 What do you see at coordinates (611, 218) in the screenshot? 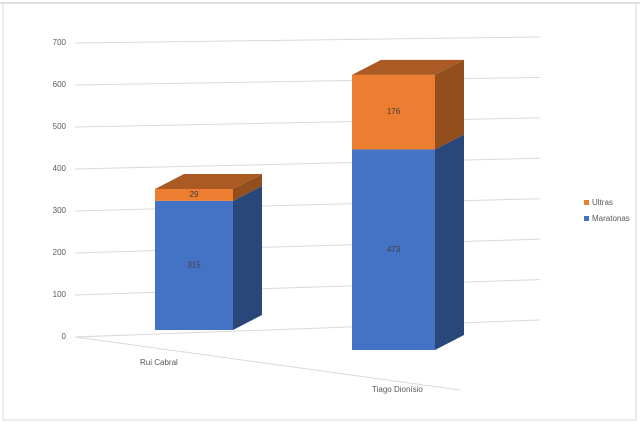
I see `legend-label: Maratonas` at bounding box center [611, 218].